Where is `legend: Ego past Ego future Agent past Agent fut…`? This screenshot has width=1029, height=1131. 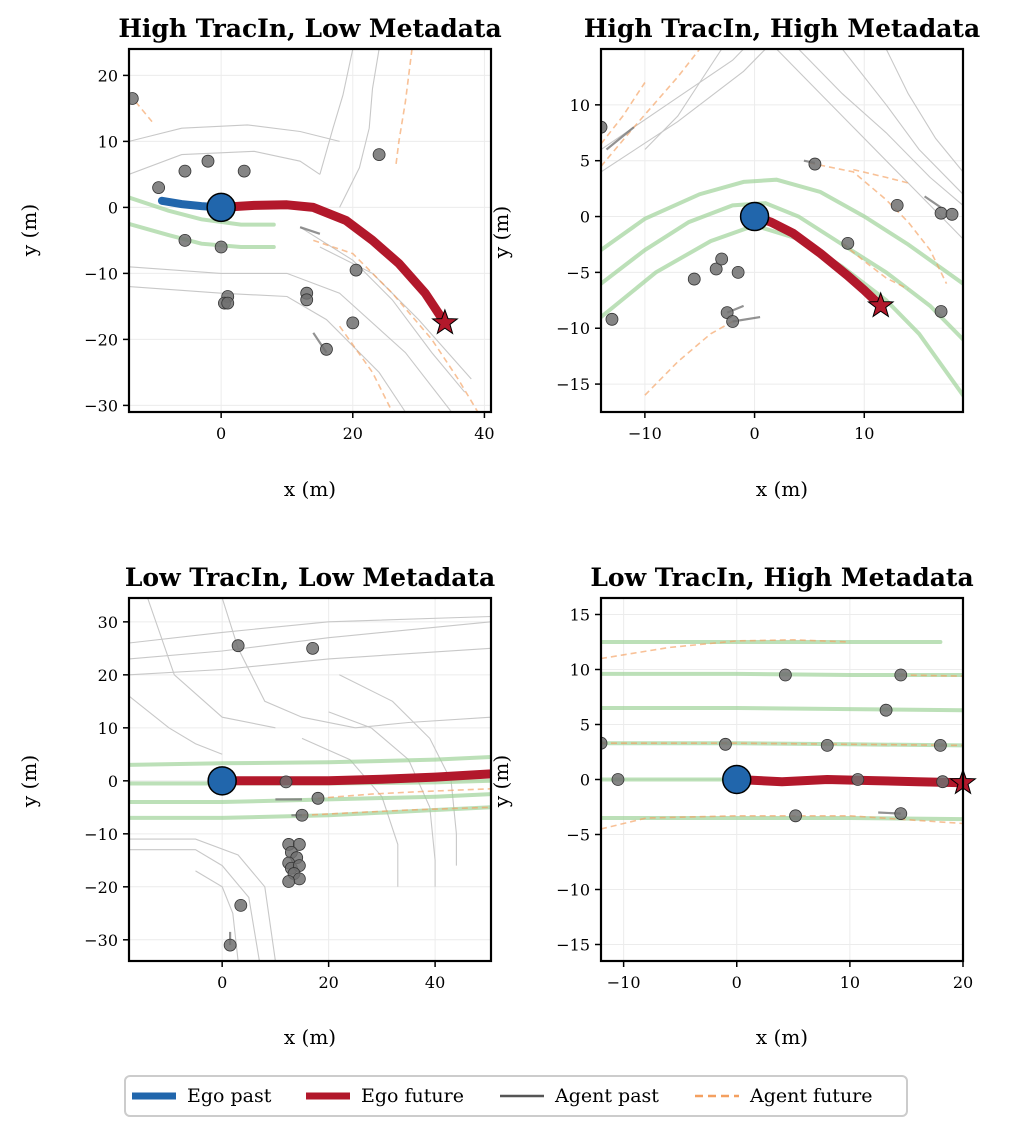 legend: Ego past Ego future Agent past Agent fut… is located at coordinates (516, 1096).